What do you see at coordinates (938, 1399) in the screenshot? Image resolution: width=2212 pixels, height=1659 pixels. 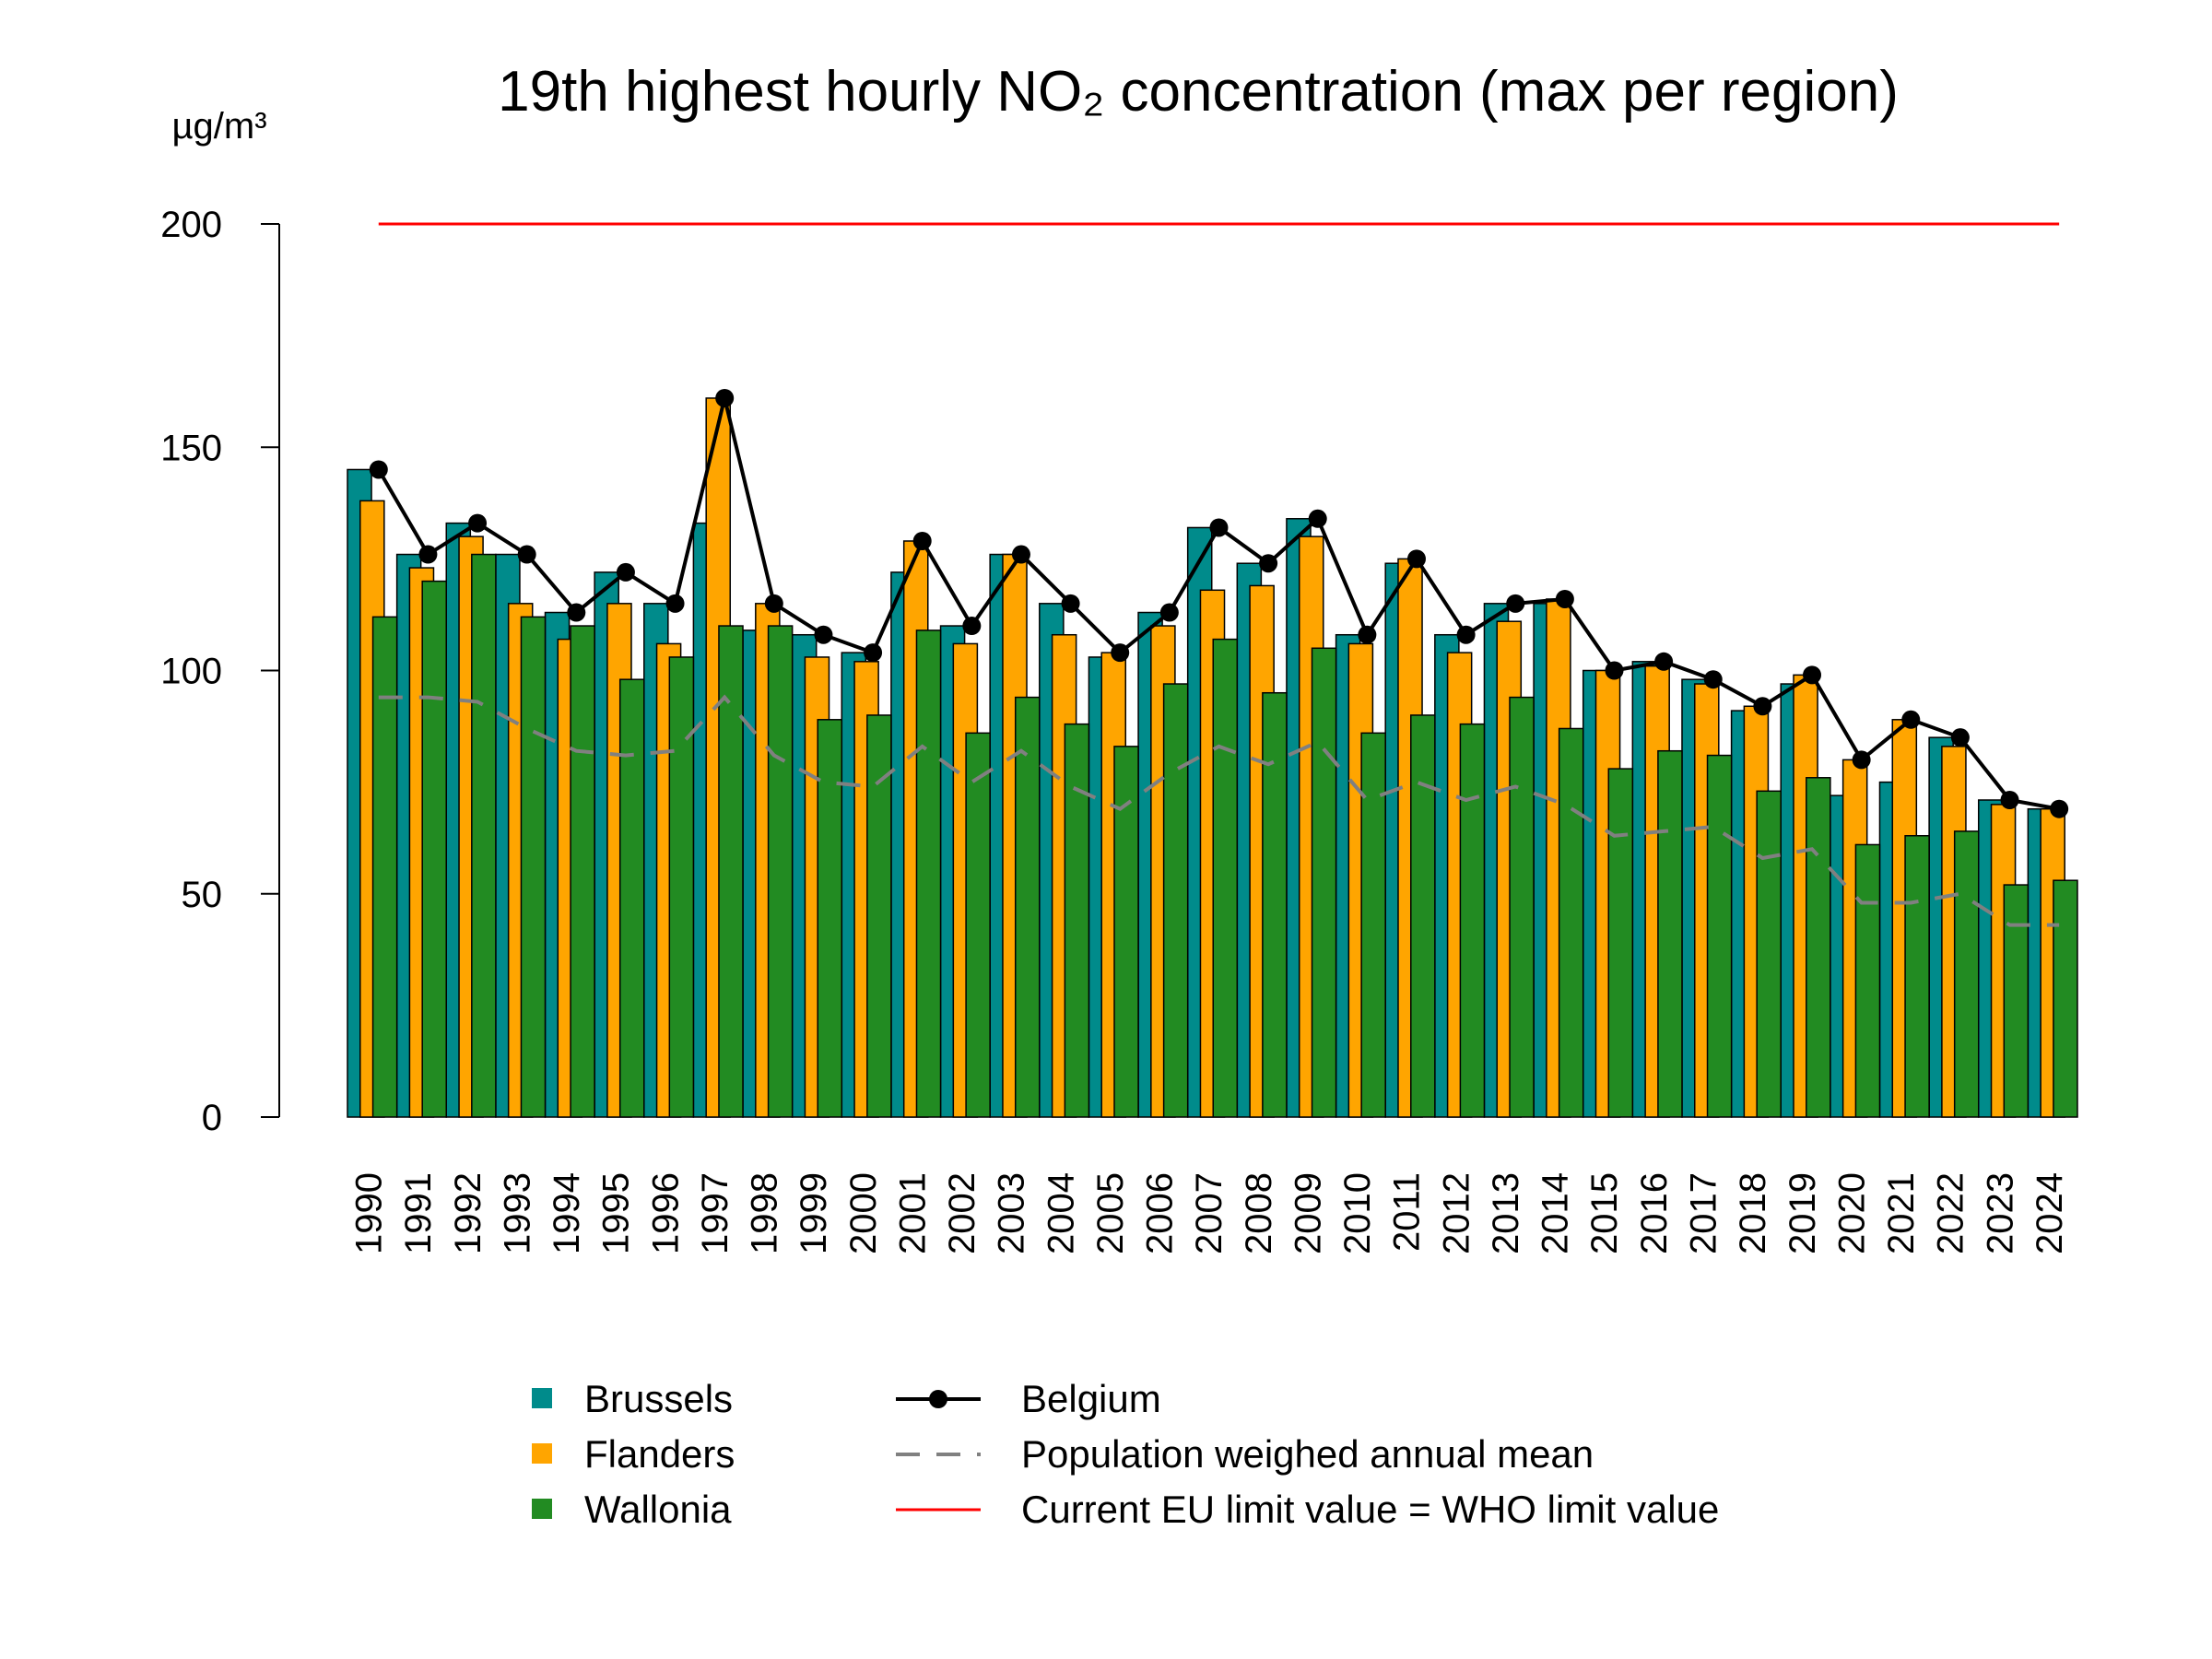 I see `legend-point` at bounding box center [938, 1399].